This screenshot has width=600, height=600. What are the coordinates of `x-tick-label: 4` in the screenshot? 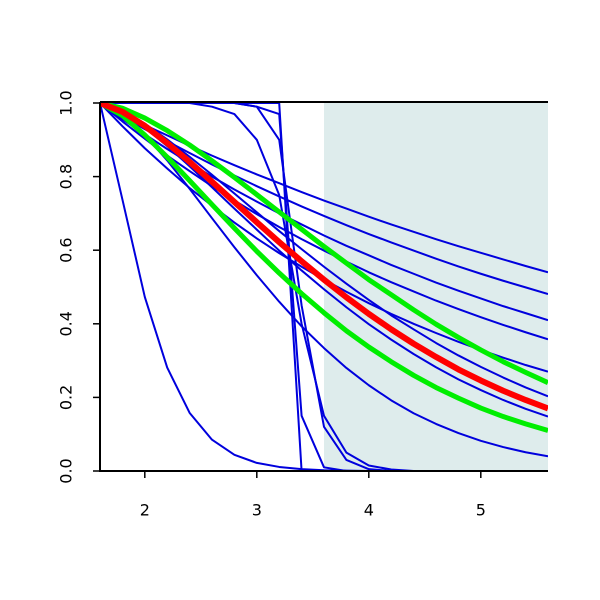 It's located at (369, 510).